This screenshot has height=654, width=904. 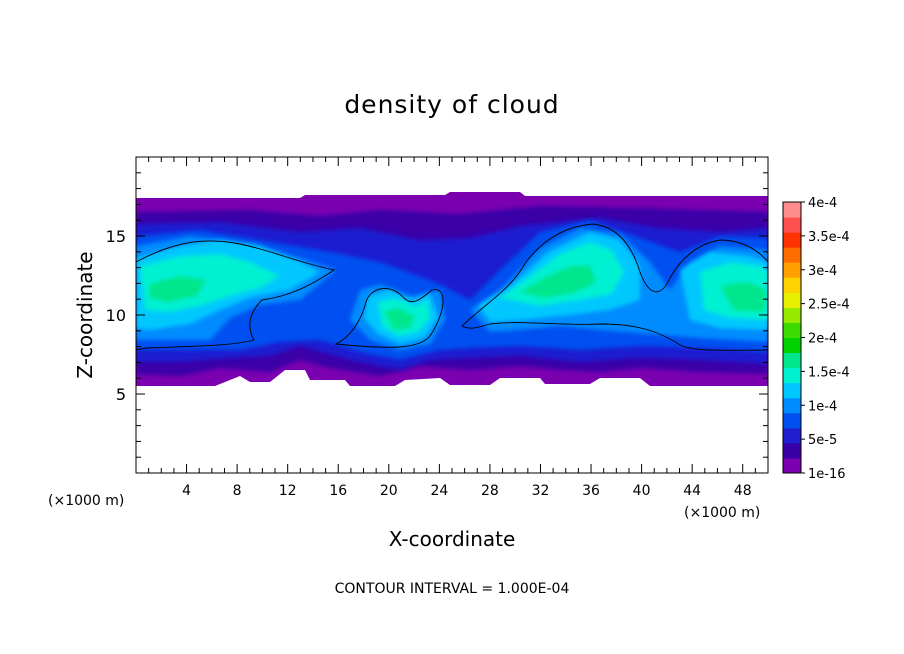 What do you see at coordinates (452, 539) in the screenshot?
I see `x-axis-title: X-coordinate` at bounding box center [452, 539].